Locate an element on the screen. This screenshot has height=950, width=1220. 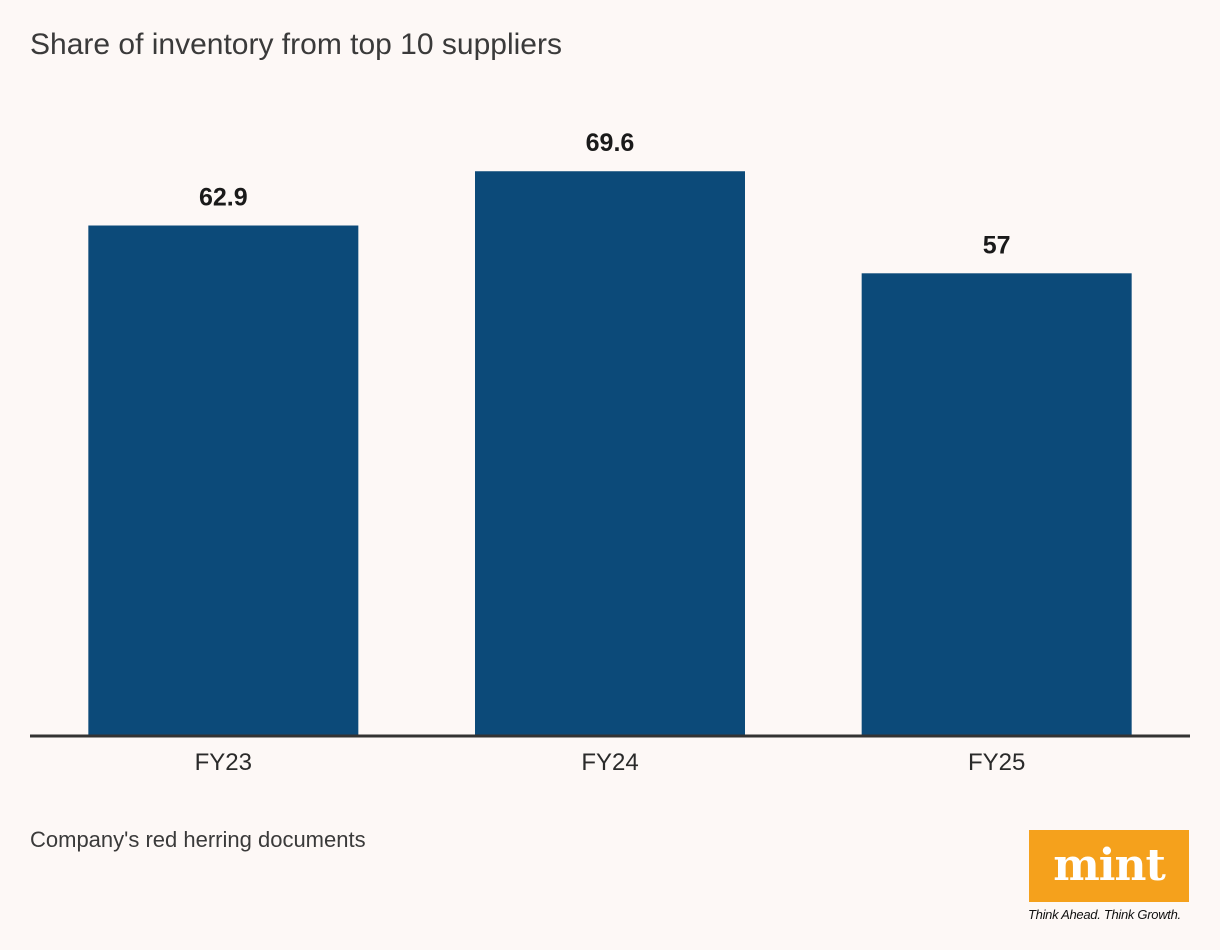
value-label-fy23: 62.9 is located at coordinates (223, 198).